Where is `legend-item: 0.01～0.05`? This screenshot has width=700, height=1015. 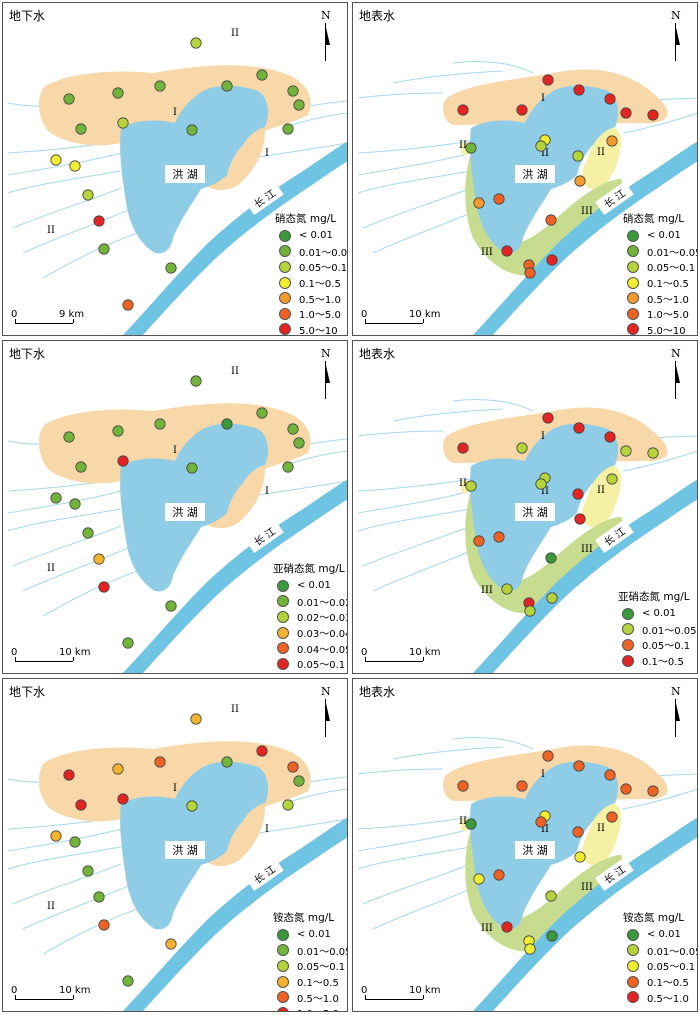
legend-item: 0.01～0.05 is located at coordinates (311, 252).